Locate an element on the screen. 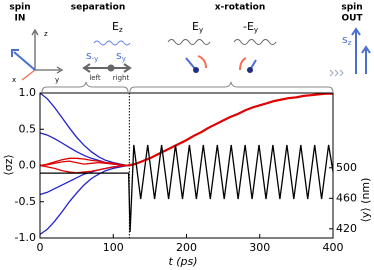 The height and width of the screenshot is (270, 374). axis-name: z is located at coordinates (46, 34).